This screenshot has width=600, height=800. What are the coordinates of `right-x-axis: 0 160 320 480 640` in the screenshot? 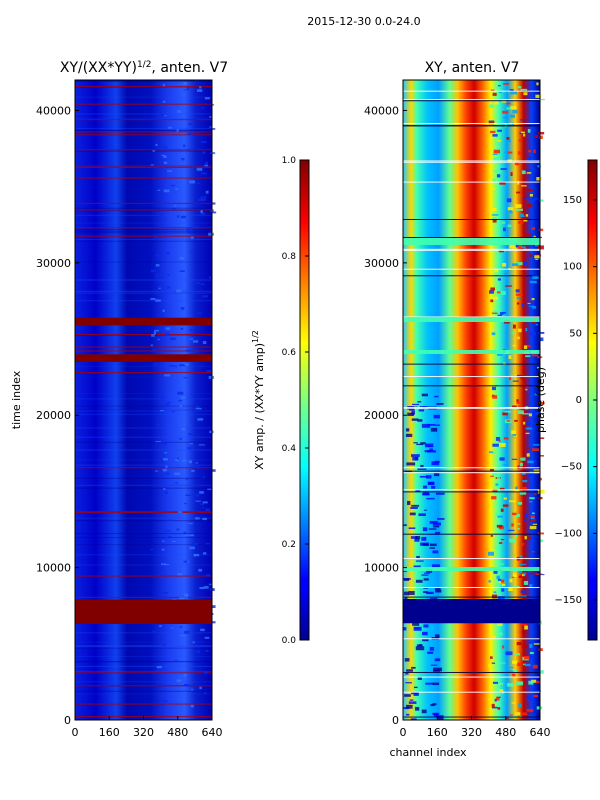 It's located at (475, 727).